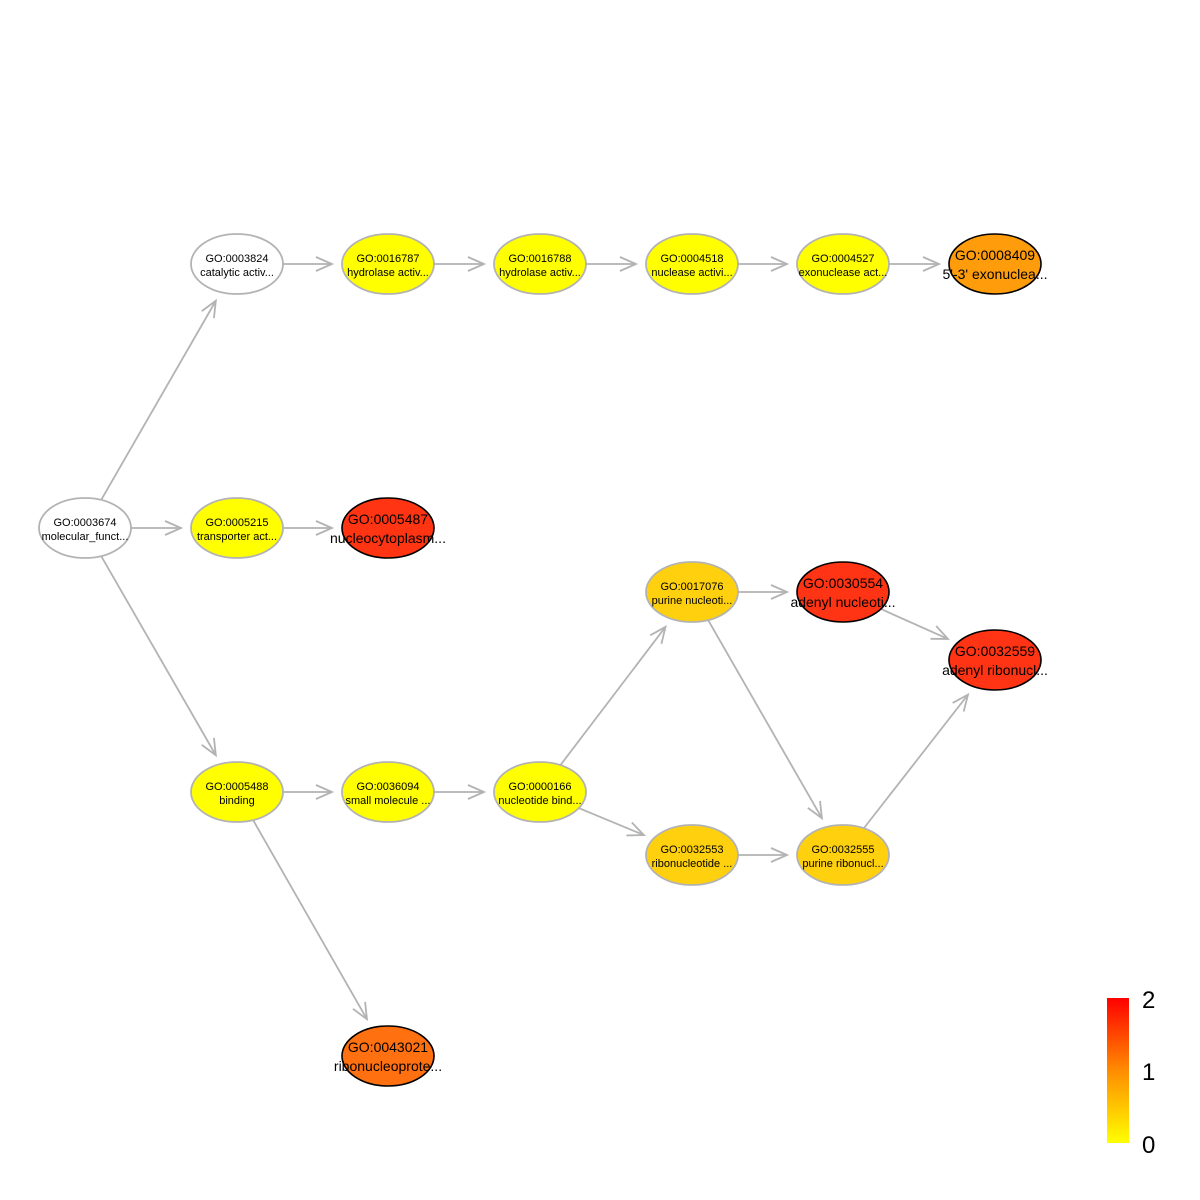  I want to click on color-scale-bar, so click(1118, 1070).